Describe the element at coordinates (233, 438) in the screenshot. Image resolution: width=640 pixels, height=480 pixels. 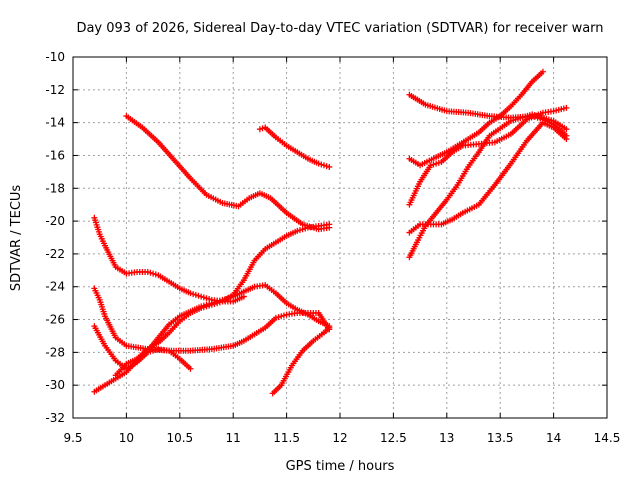
I see `x-tick-label: 11` at that location.